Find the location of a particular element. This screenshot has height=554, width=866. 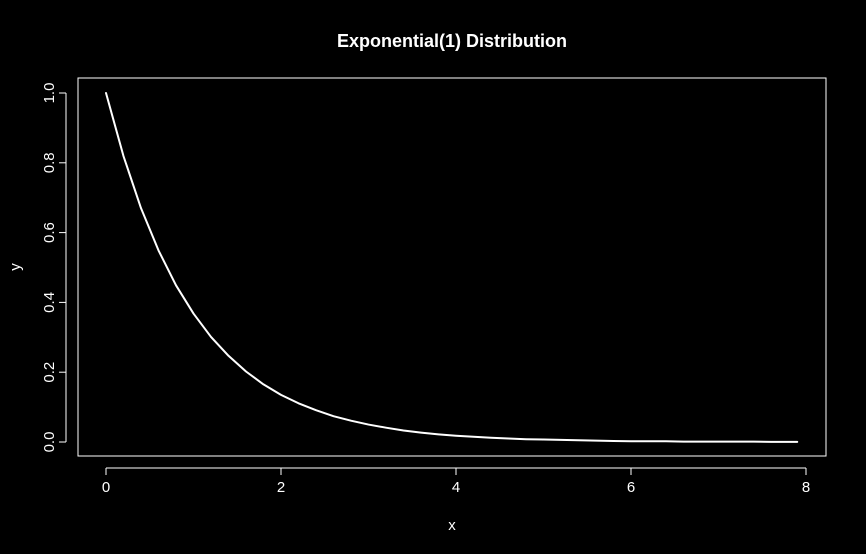

x-tick-label: 4 is located at coordinates (456, 487).